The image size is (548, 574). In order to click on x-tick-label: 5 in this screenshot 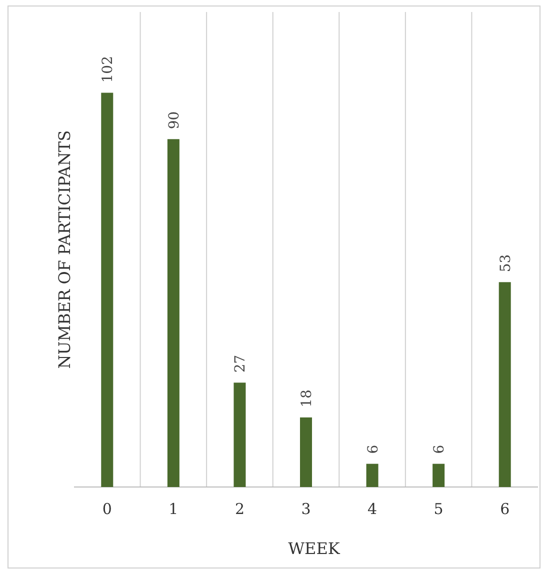, I will do `click(439, 509)`.